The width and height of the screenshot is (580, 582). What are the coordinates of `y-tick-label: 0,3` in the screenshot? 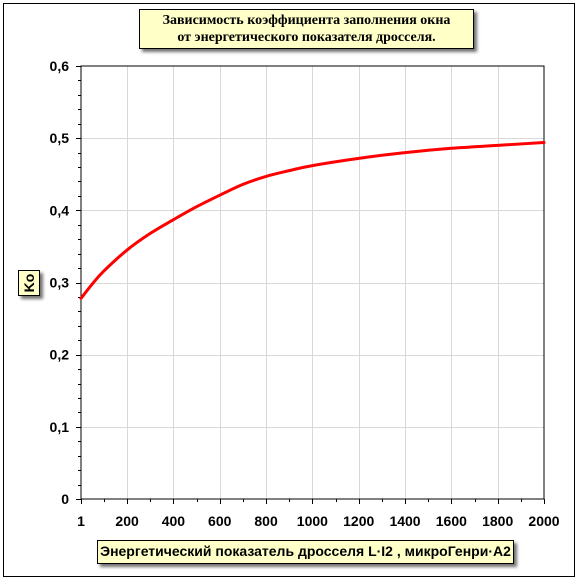 It's located at (60, 283).